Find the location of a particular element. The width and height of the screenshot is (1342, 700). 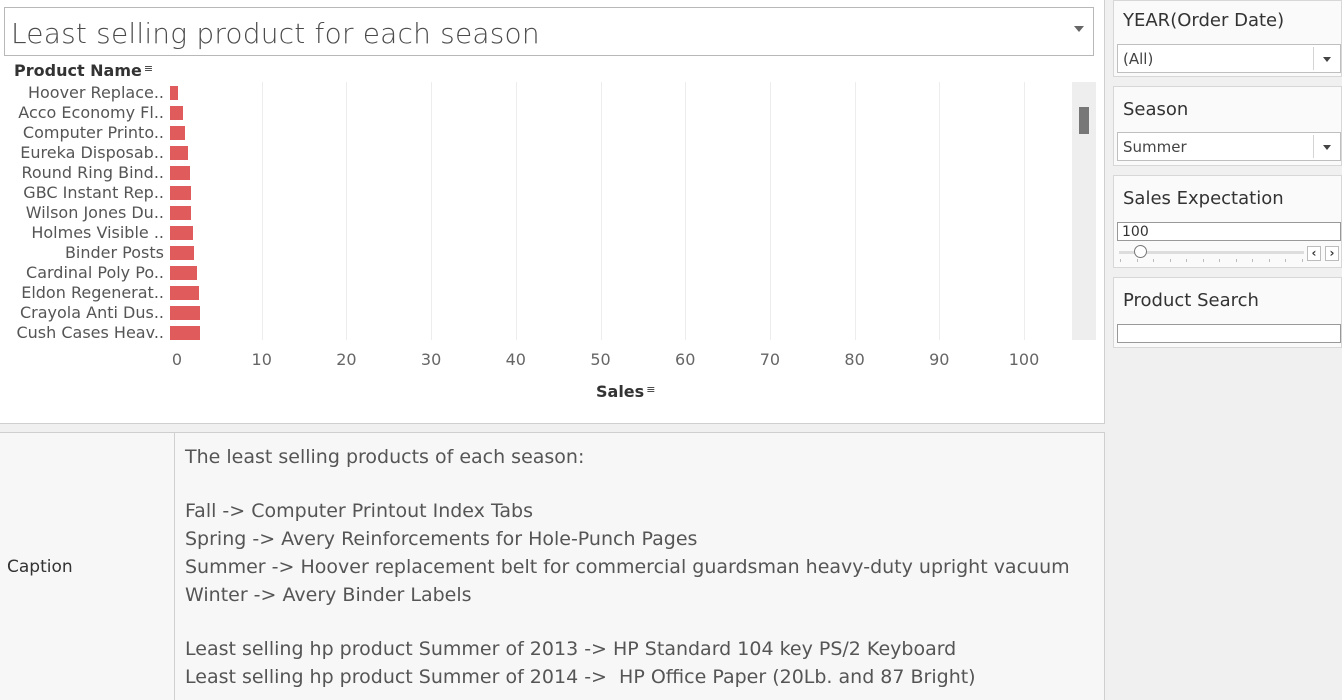

product-row-label: Cush Cases Heav.. is located at coordinates (90, 332).